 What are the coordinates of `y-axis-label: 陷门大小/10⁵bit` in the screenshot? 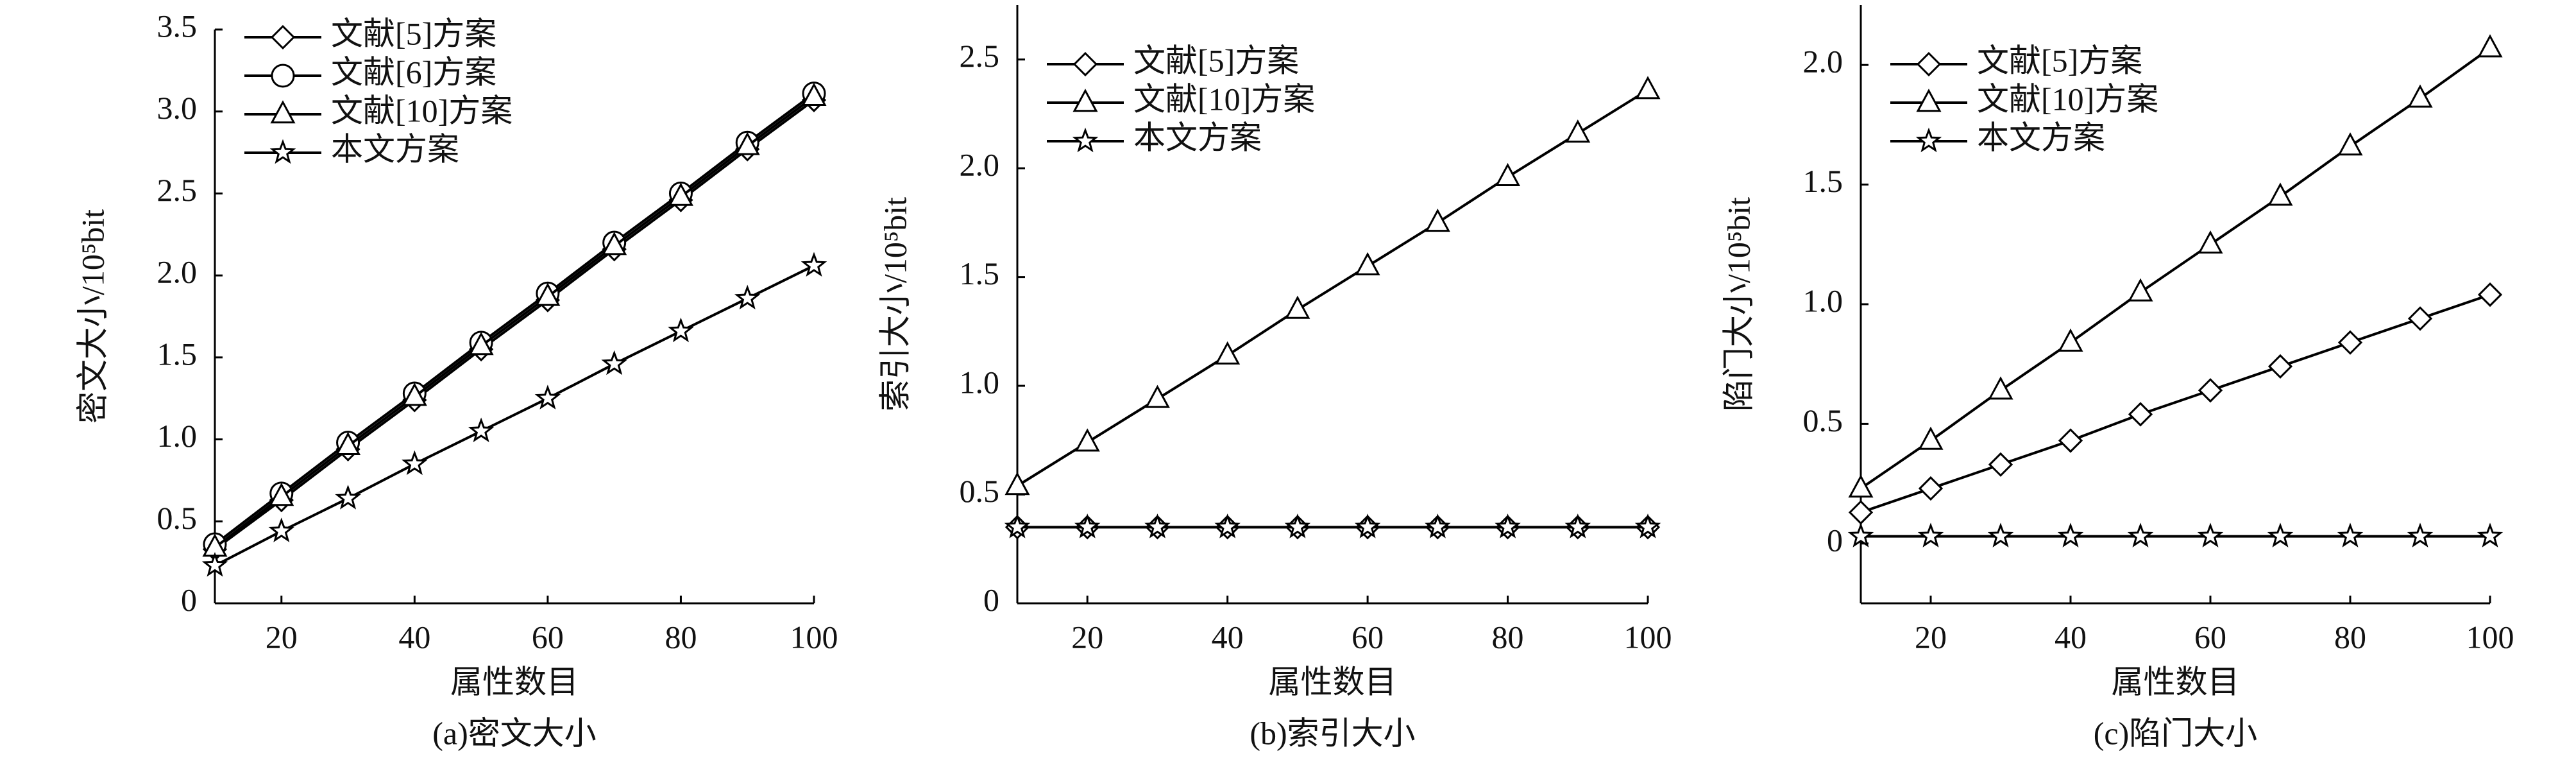 It's located at (1738, 304).